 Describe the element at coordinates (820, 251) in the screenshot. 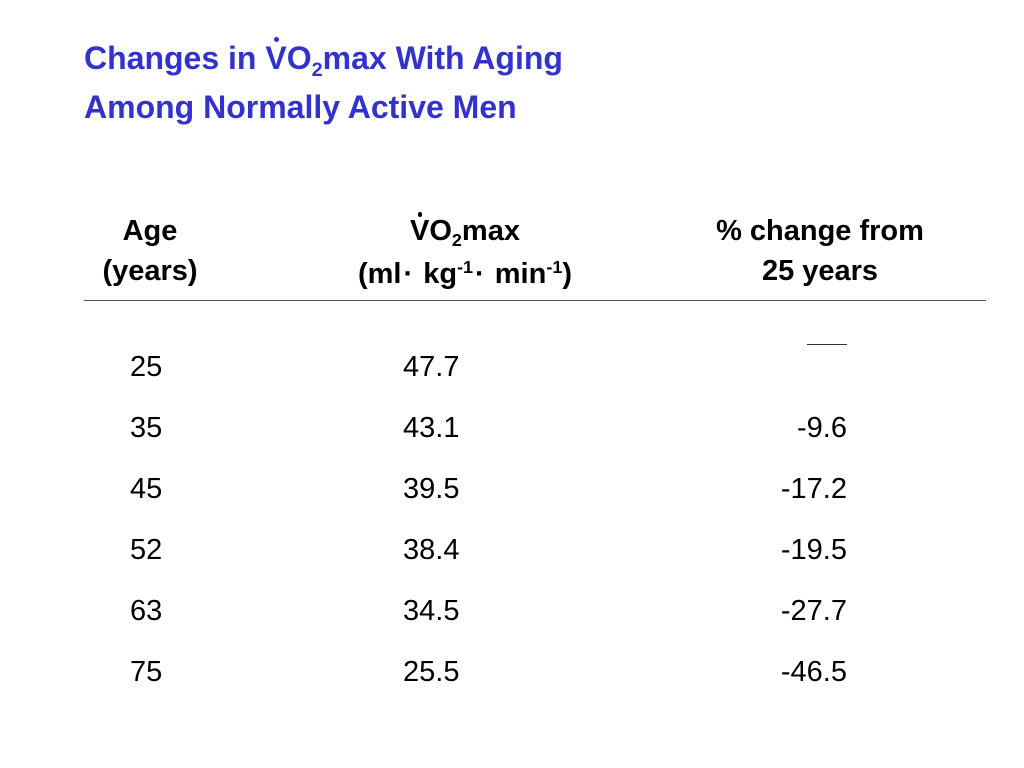

I see `header-percent-change: % change from 25 years` at that location.